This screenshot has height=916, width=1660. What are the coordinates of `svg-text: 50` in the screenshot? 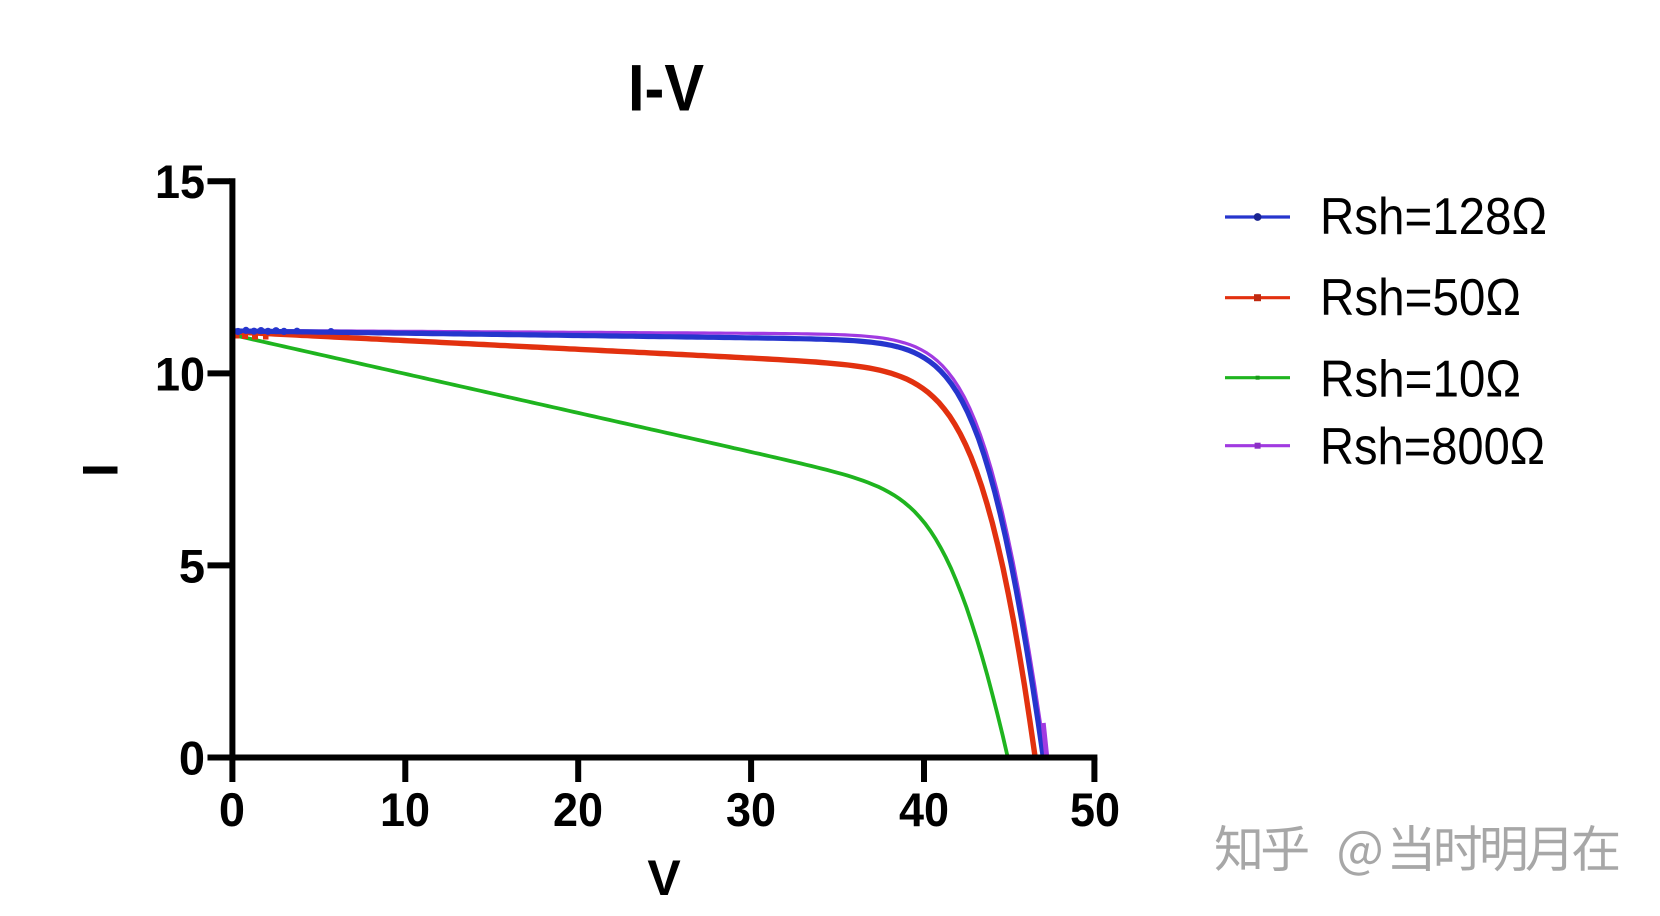 It's located at (1095, 809).